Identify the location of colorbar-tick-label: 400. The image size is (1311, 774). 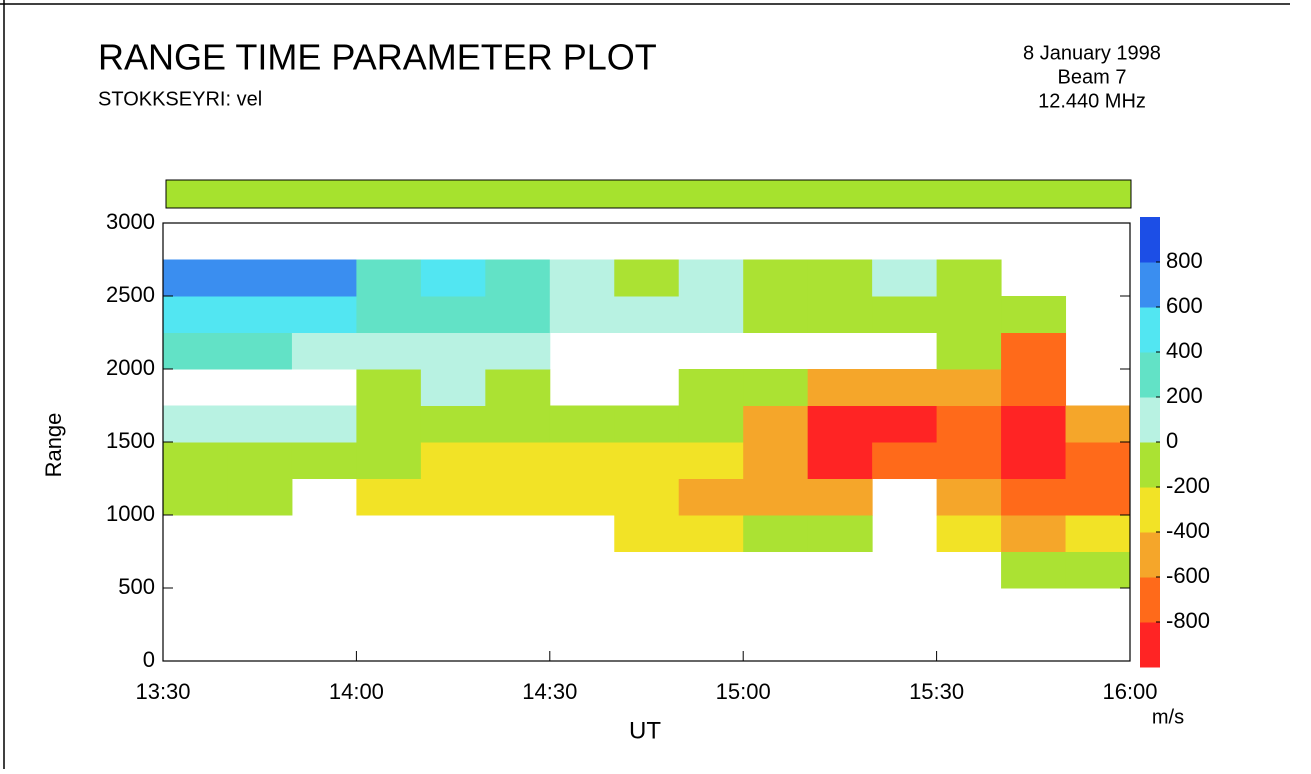
(1184, 350).